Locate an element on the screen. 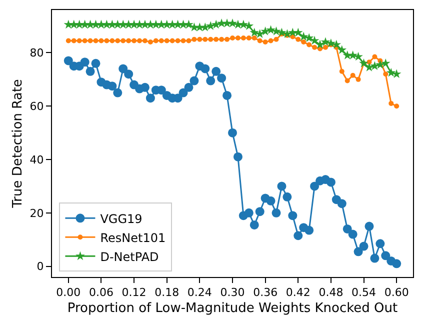 The width and height of the screenshot is (423, 325). x-tick-label: 0.48 is located at coordinates (331, 293).